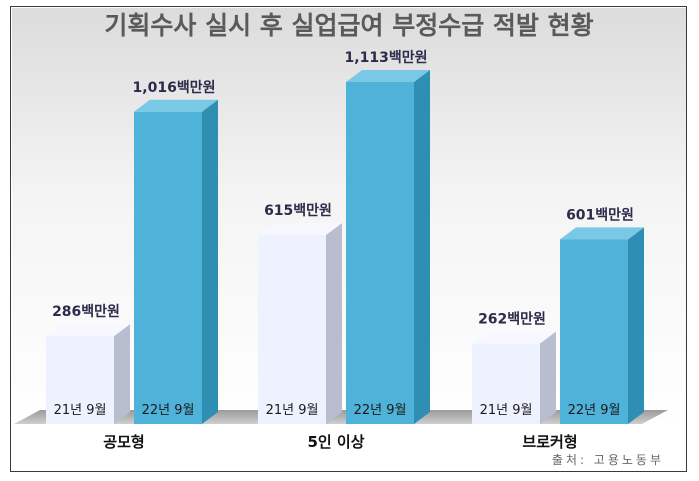  I want to click on data-label: 1,113백만원, so click(386, 58).